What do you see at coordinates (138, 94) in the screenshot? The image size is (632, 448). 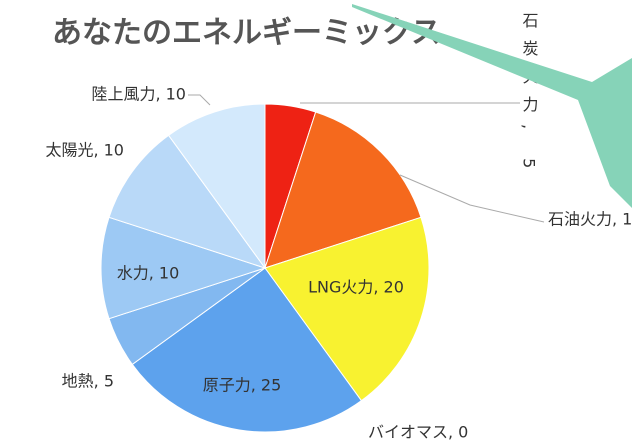 I see `data-label: 陸上風力, 10` at bounding box center [138, 94].